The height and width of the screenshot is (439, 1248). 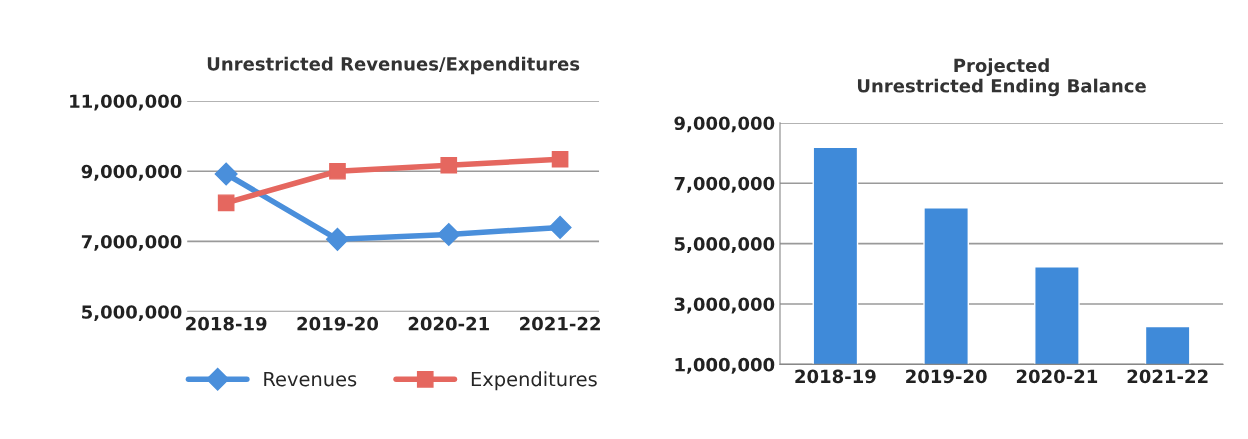 I want to click on legend-label: Expenditures, so click(x=534, y=381).